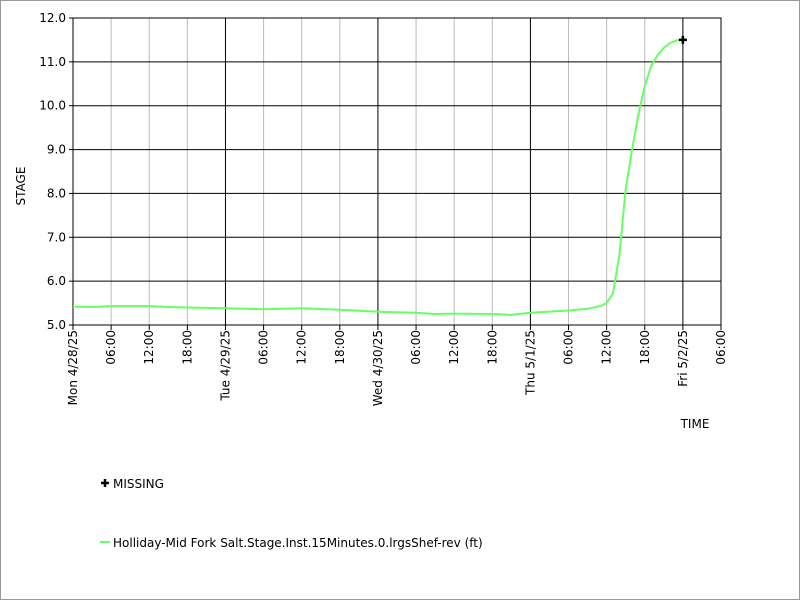 This screenshot has width=800, height=600. I want to click on y-tick-label: 10.0, so click(52, 106).